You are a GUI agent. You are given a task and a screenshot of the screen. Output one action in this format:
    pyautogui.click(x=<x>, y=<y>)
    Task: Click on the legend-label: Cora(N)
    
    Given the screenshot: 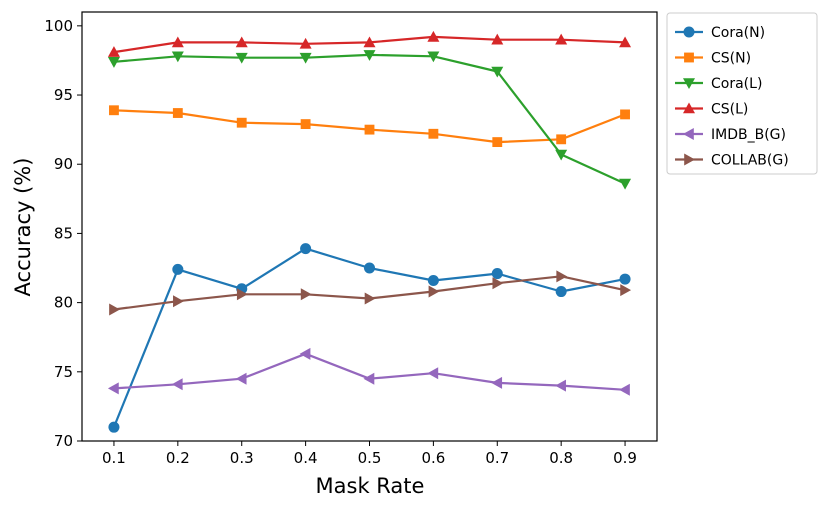 What is the action you would take?
    pyautogui.click(x=738, y=33)
    